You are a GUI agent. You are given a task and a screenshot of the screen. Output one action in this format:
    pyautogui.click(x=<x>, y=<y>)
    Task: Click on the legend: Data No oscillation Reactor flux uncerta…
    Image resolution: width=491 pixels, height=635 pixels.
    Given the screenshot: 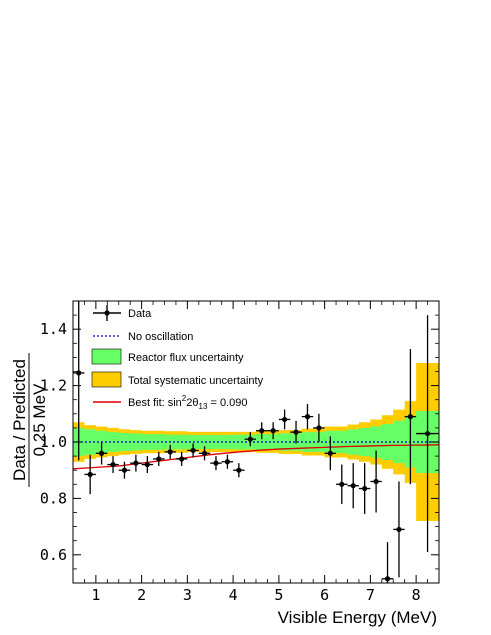 What is the action you would take?
    pyautogui.click(x=177, y=358)
    